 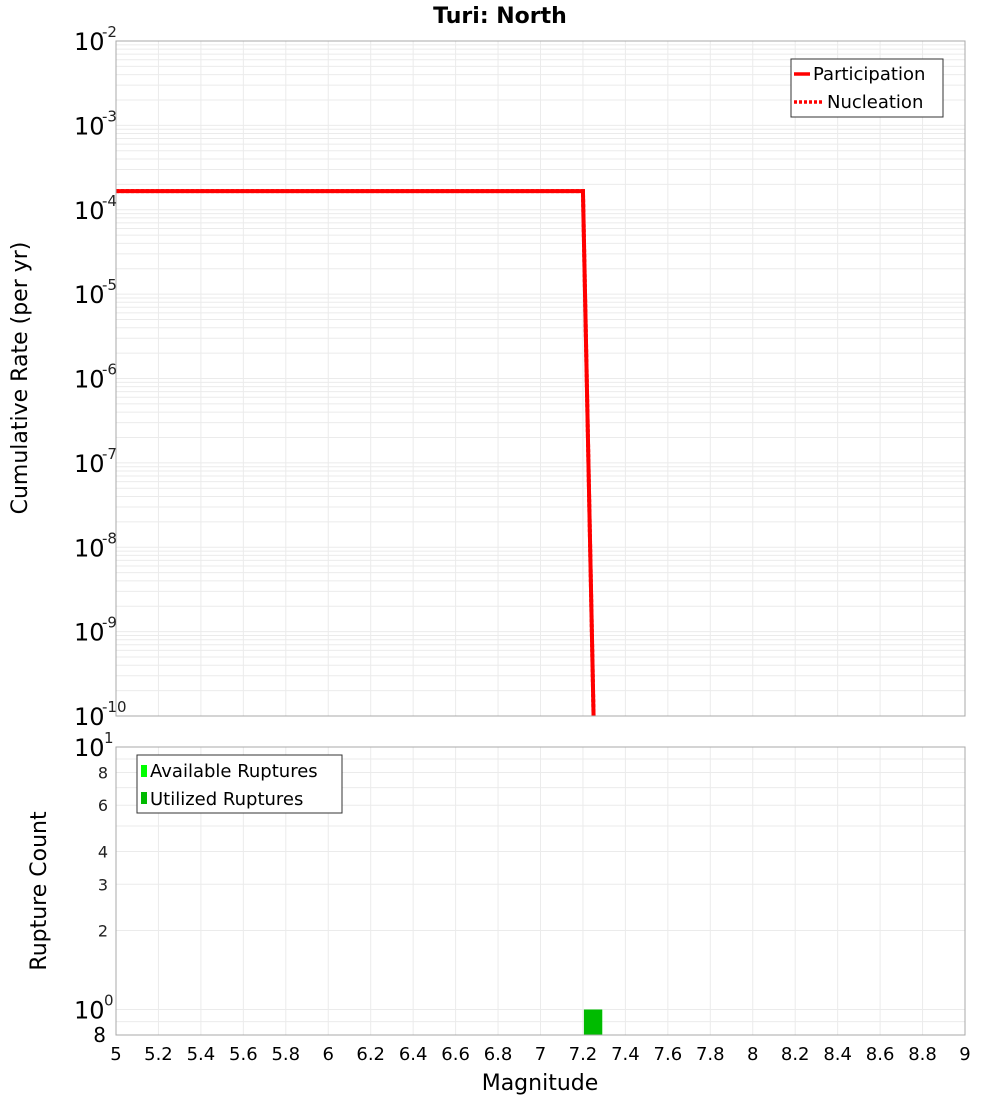 I want to click on y-tick-label-minor: 2, so click(x=103, y=931).